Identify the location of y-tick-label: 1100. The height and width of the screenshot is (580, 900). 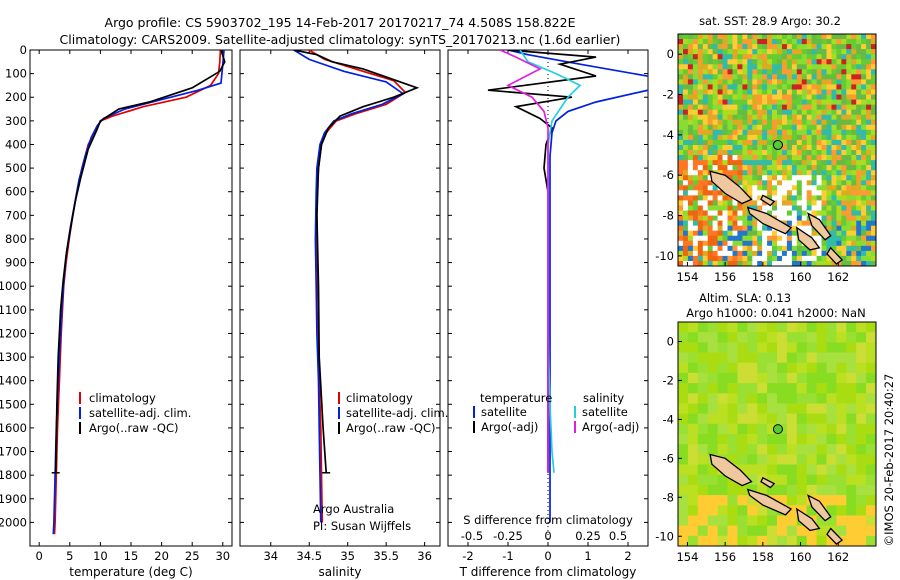
(13, 310).